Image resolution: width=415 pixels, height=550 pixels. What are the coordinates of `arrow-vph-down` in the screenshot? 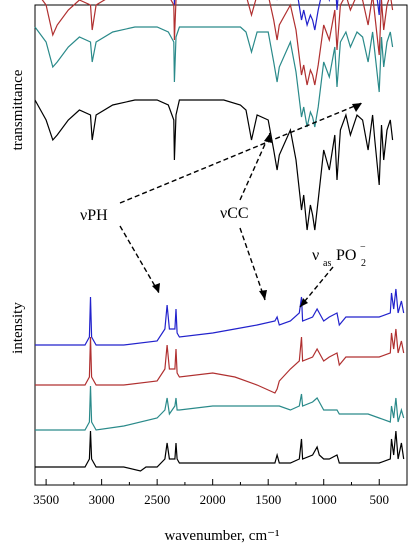 It's located at (139, 259).